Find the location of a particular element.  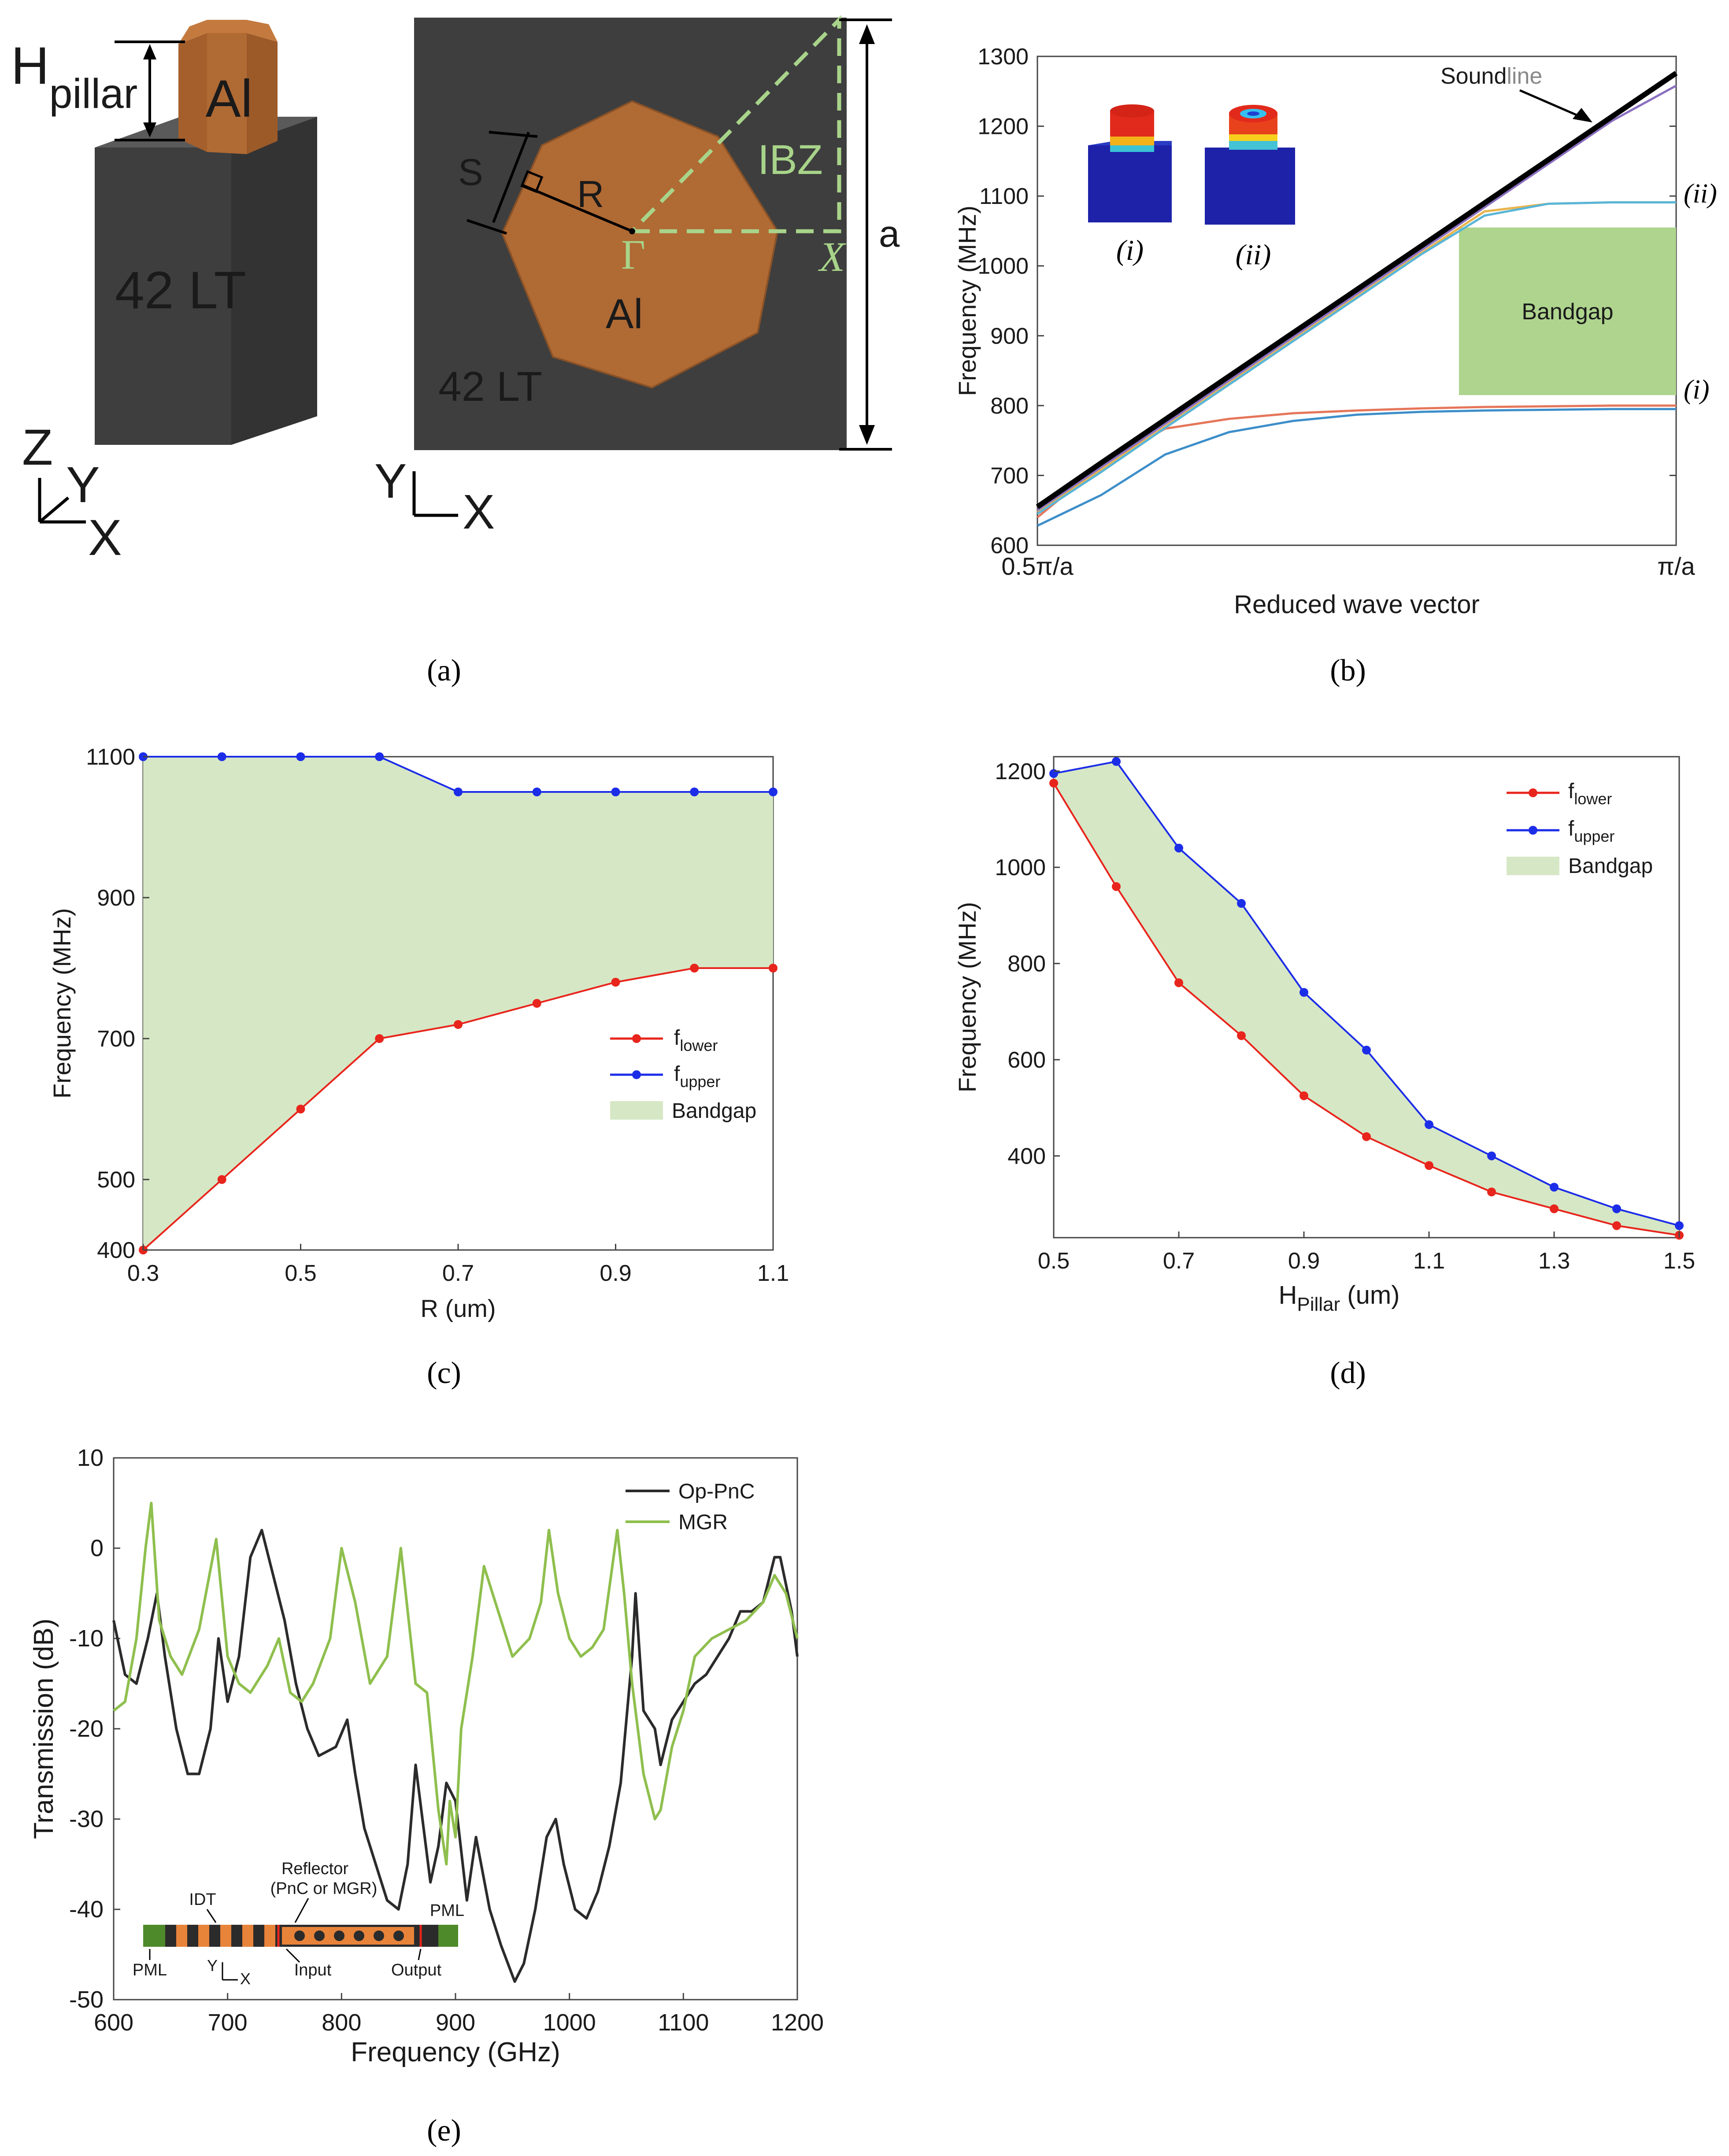

panel-b-lines is located at coordinates (1357, 299).